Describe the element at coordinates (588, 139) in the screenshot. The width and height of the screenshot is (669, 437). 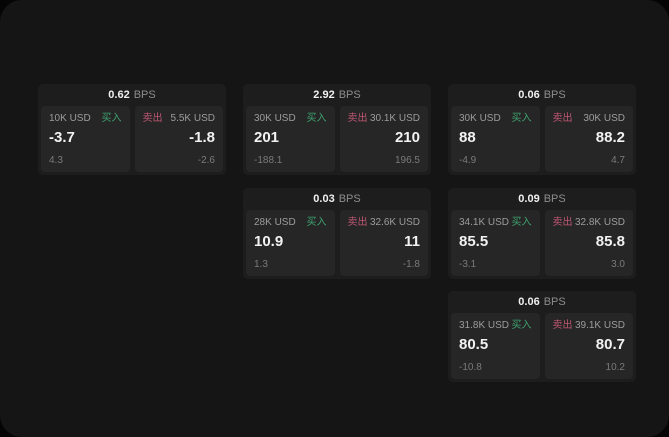
I see `sell-panel: 卖出 30K USD 88.2 4.7` at that location.